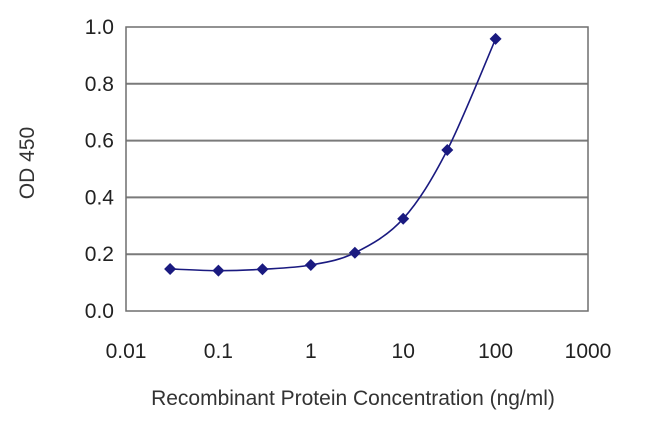 The height and width of the screenshot is (434, 650). I want to click on y-tick-label: 0.8, so click(99, 84).